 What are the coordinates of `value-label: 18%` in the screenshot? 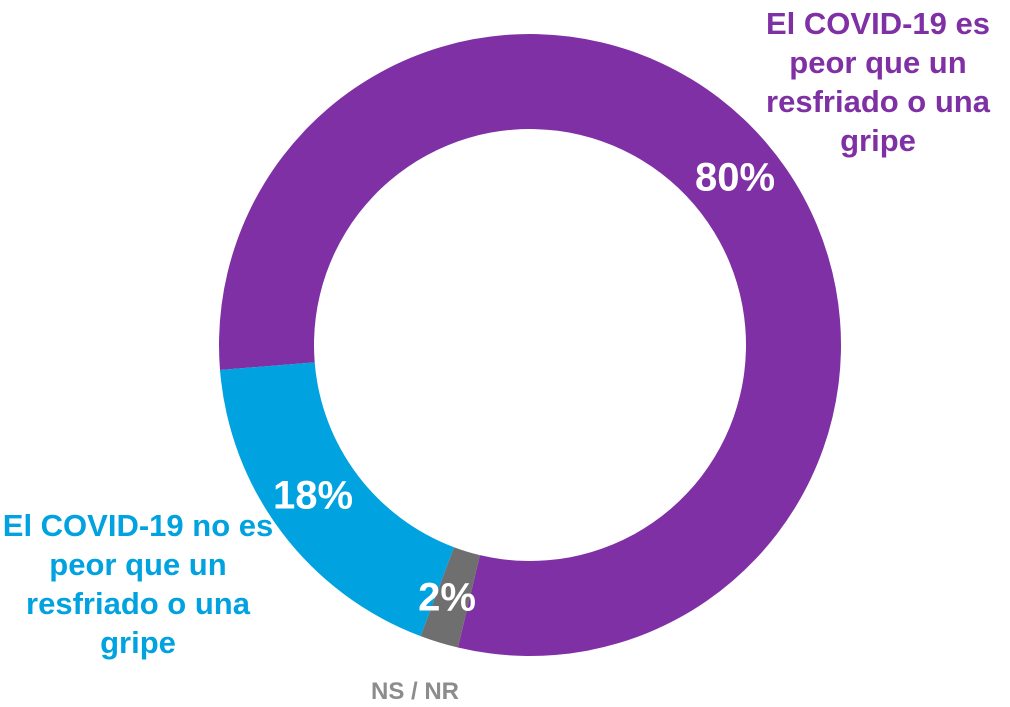 It's located at (313, 496).